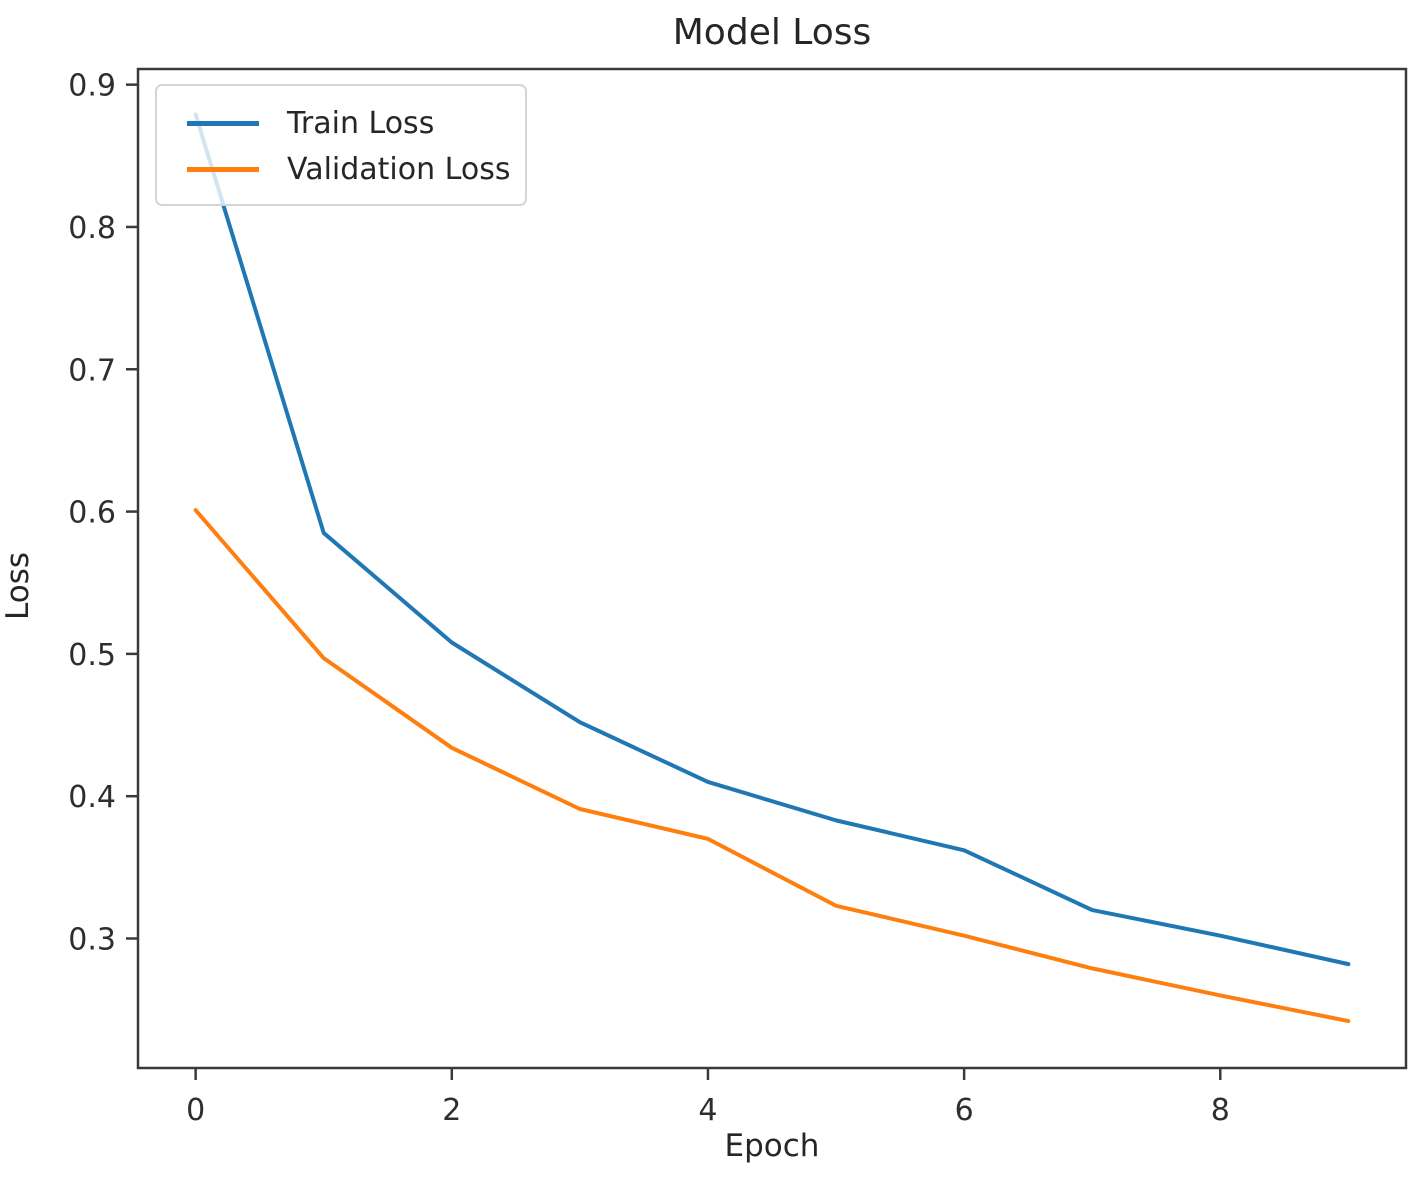  What do you see at coordinates (195, 1110) in the screenshot?
I see `x-tick-label: 0` at bounding box center [195, 1110].